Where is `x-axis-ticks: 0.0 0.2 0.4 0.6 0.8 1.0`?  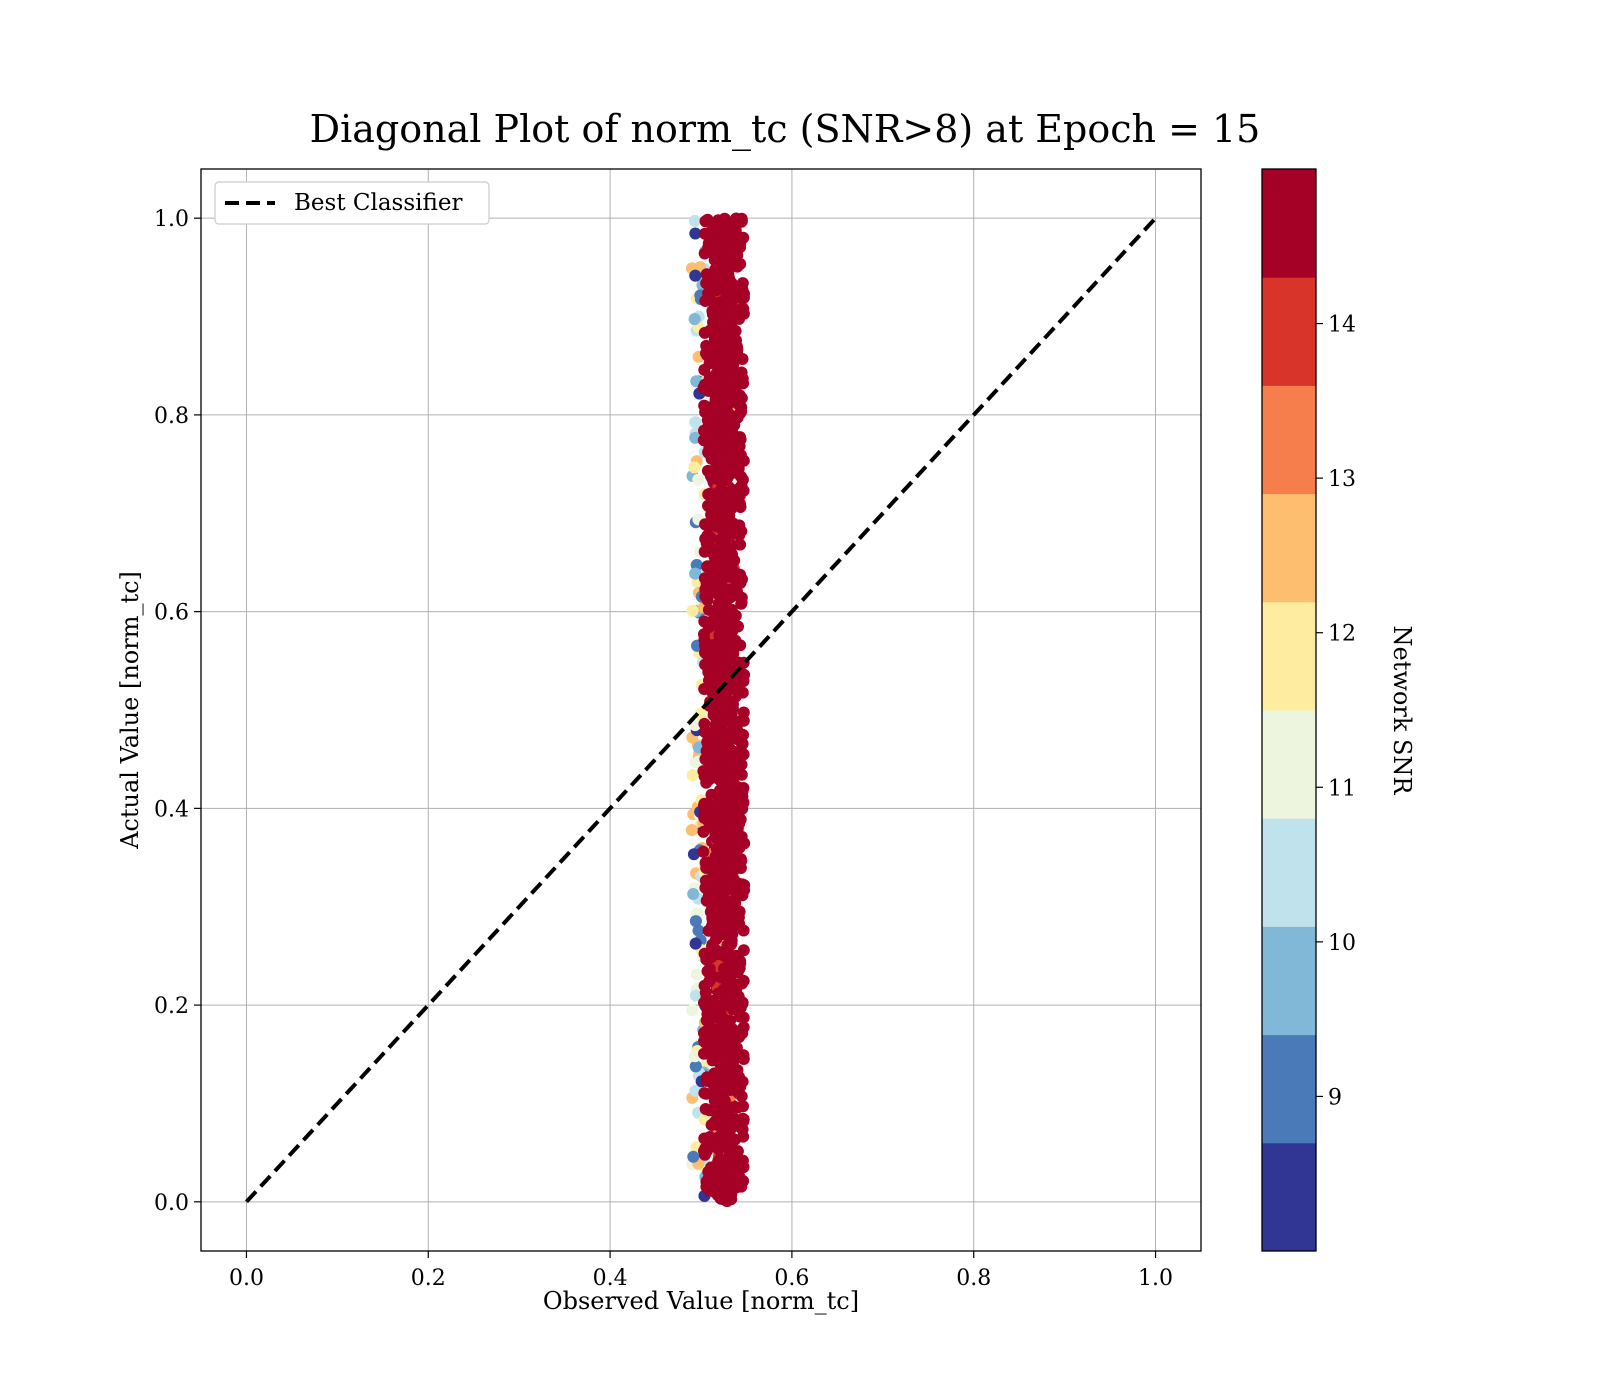 x-axis-ticks: 0.0 0.2 0.4 0.6 0.8 1.0 is located at coordinates (701, 1271).